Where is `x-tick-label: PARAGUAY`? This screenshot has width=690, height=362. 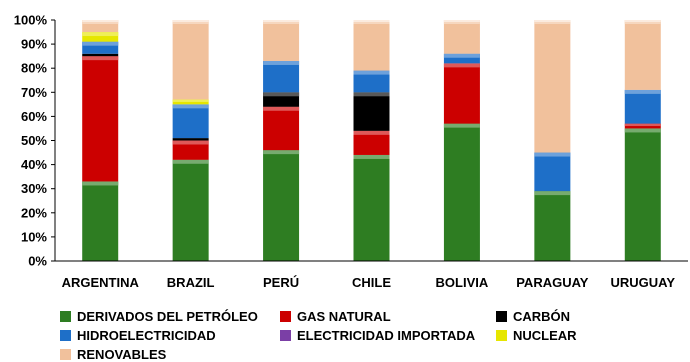 x-tick-label: PARAGUAY is located at coordinates (552, 282).